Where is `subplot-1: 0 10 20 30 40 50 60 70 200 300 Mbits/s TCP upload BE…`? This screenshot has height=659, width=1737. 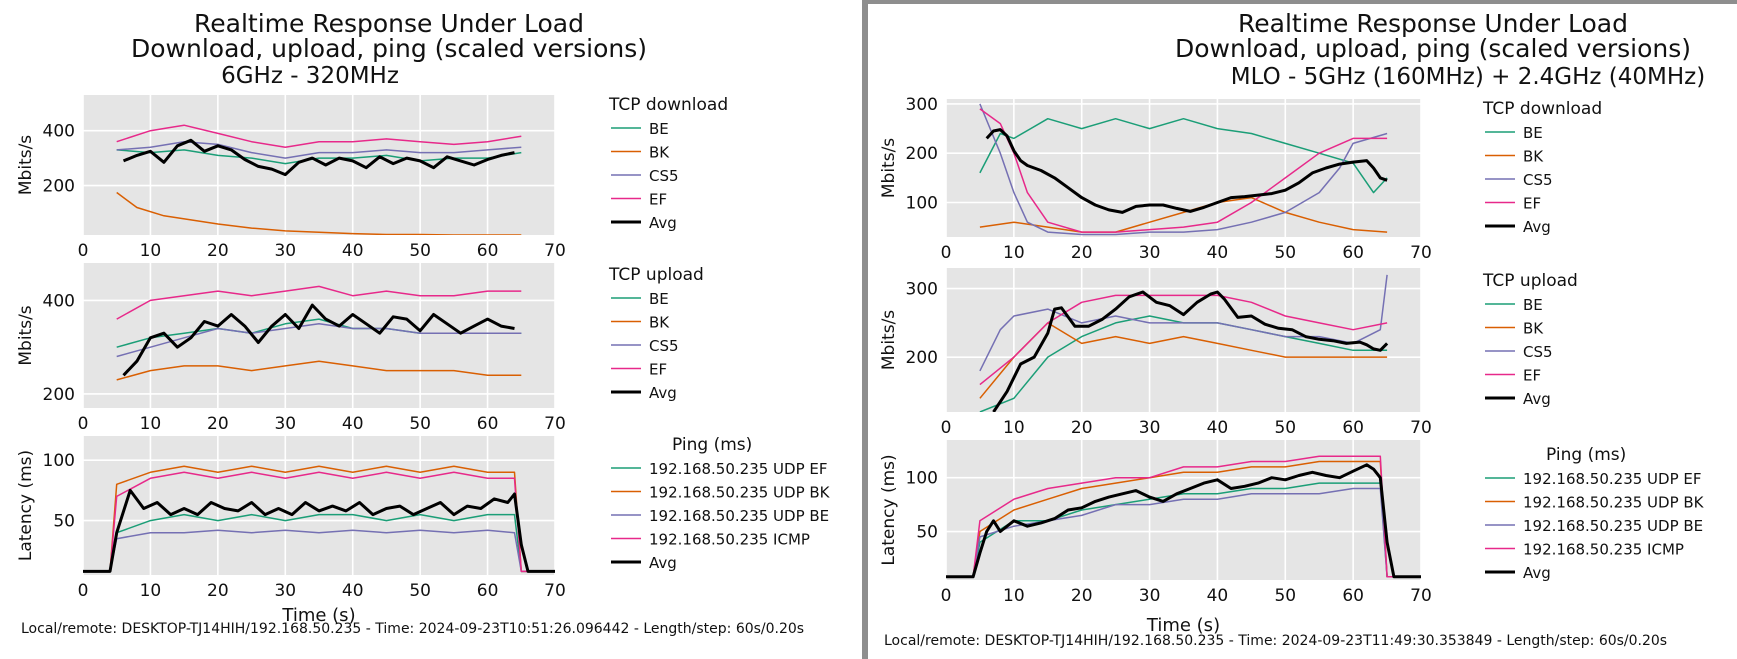
subplot-1: 0 10 20 30 40 50 60 70 200 300 Mbits/s TCP upload BE… is located at coordinates (1228, 353).